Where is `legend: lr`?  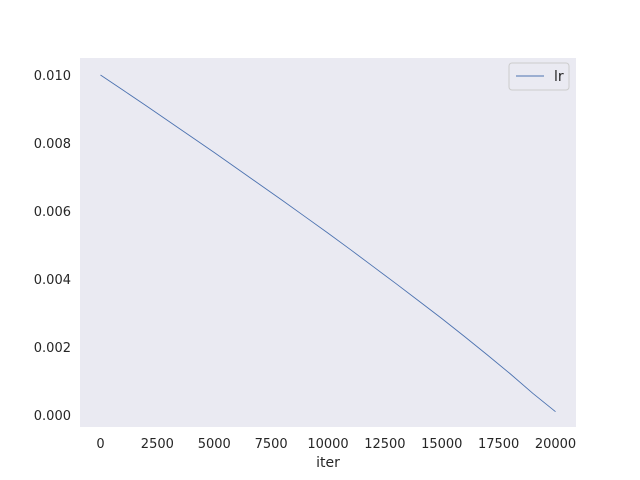
legend: lr is located at coordinates (539, 76).